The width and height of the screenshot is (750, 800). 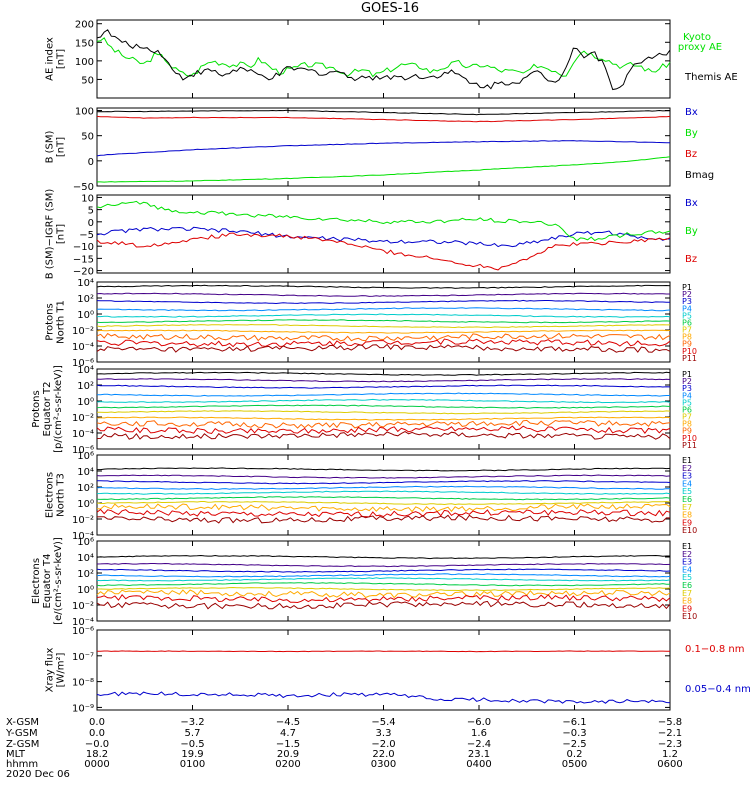 I want to click on xaxis-value: 0.0, so click(x=97, y=733).